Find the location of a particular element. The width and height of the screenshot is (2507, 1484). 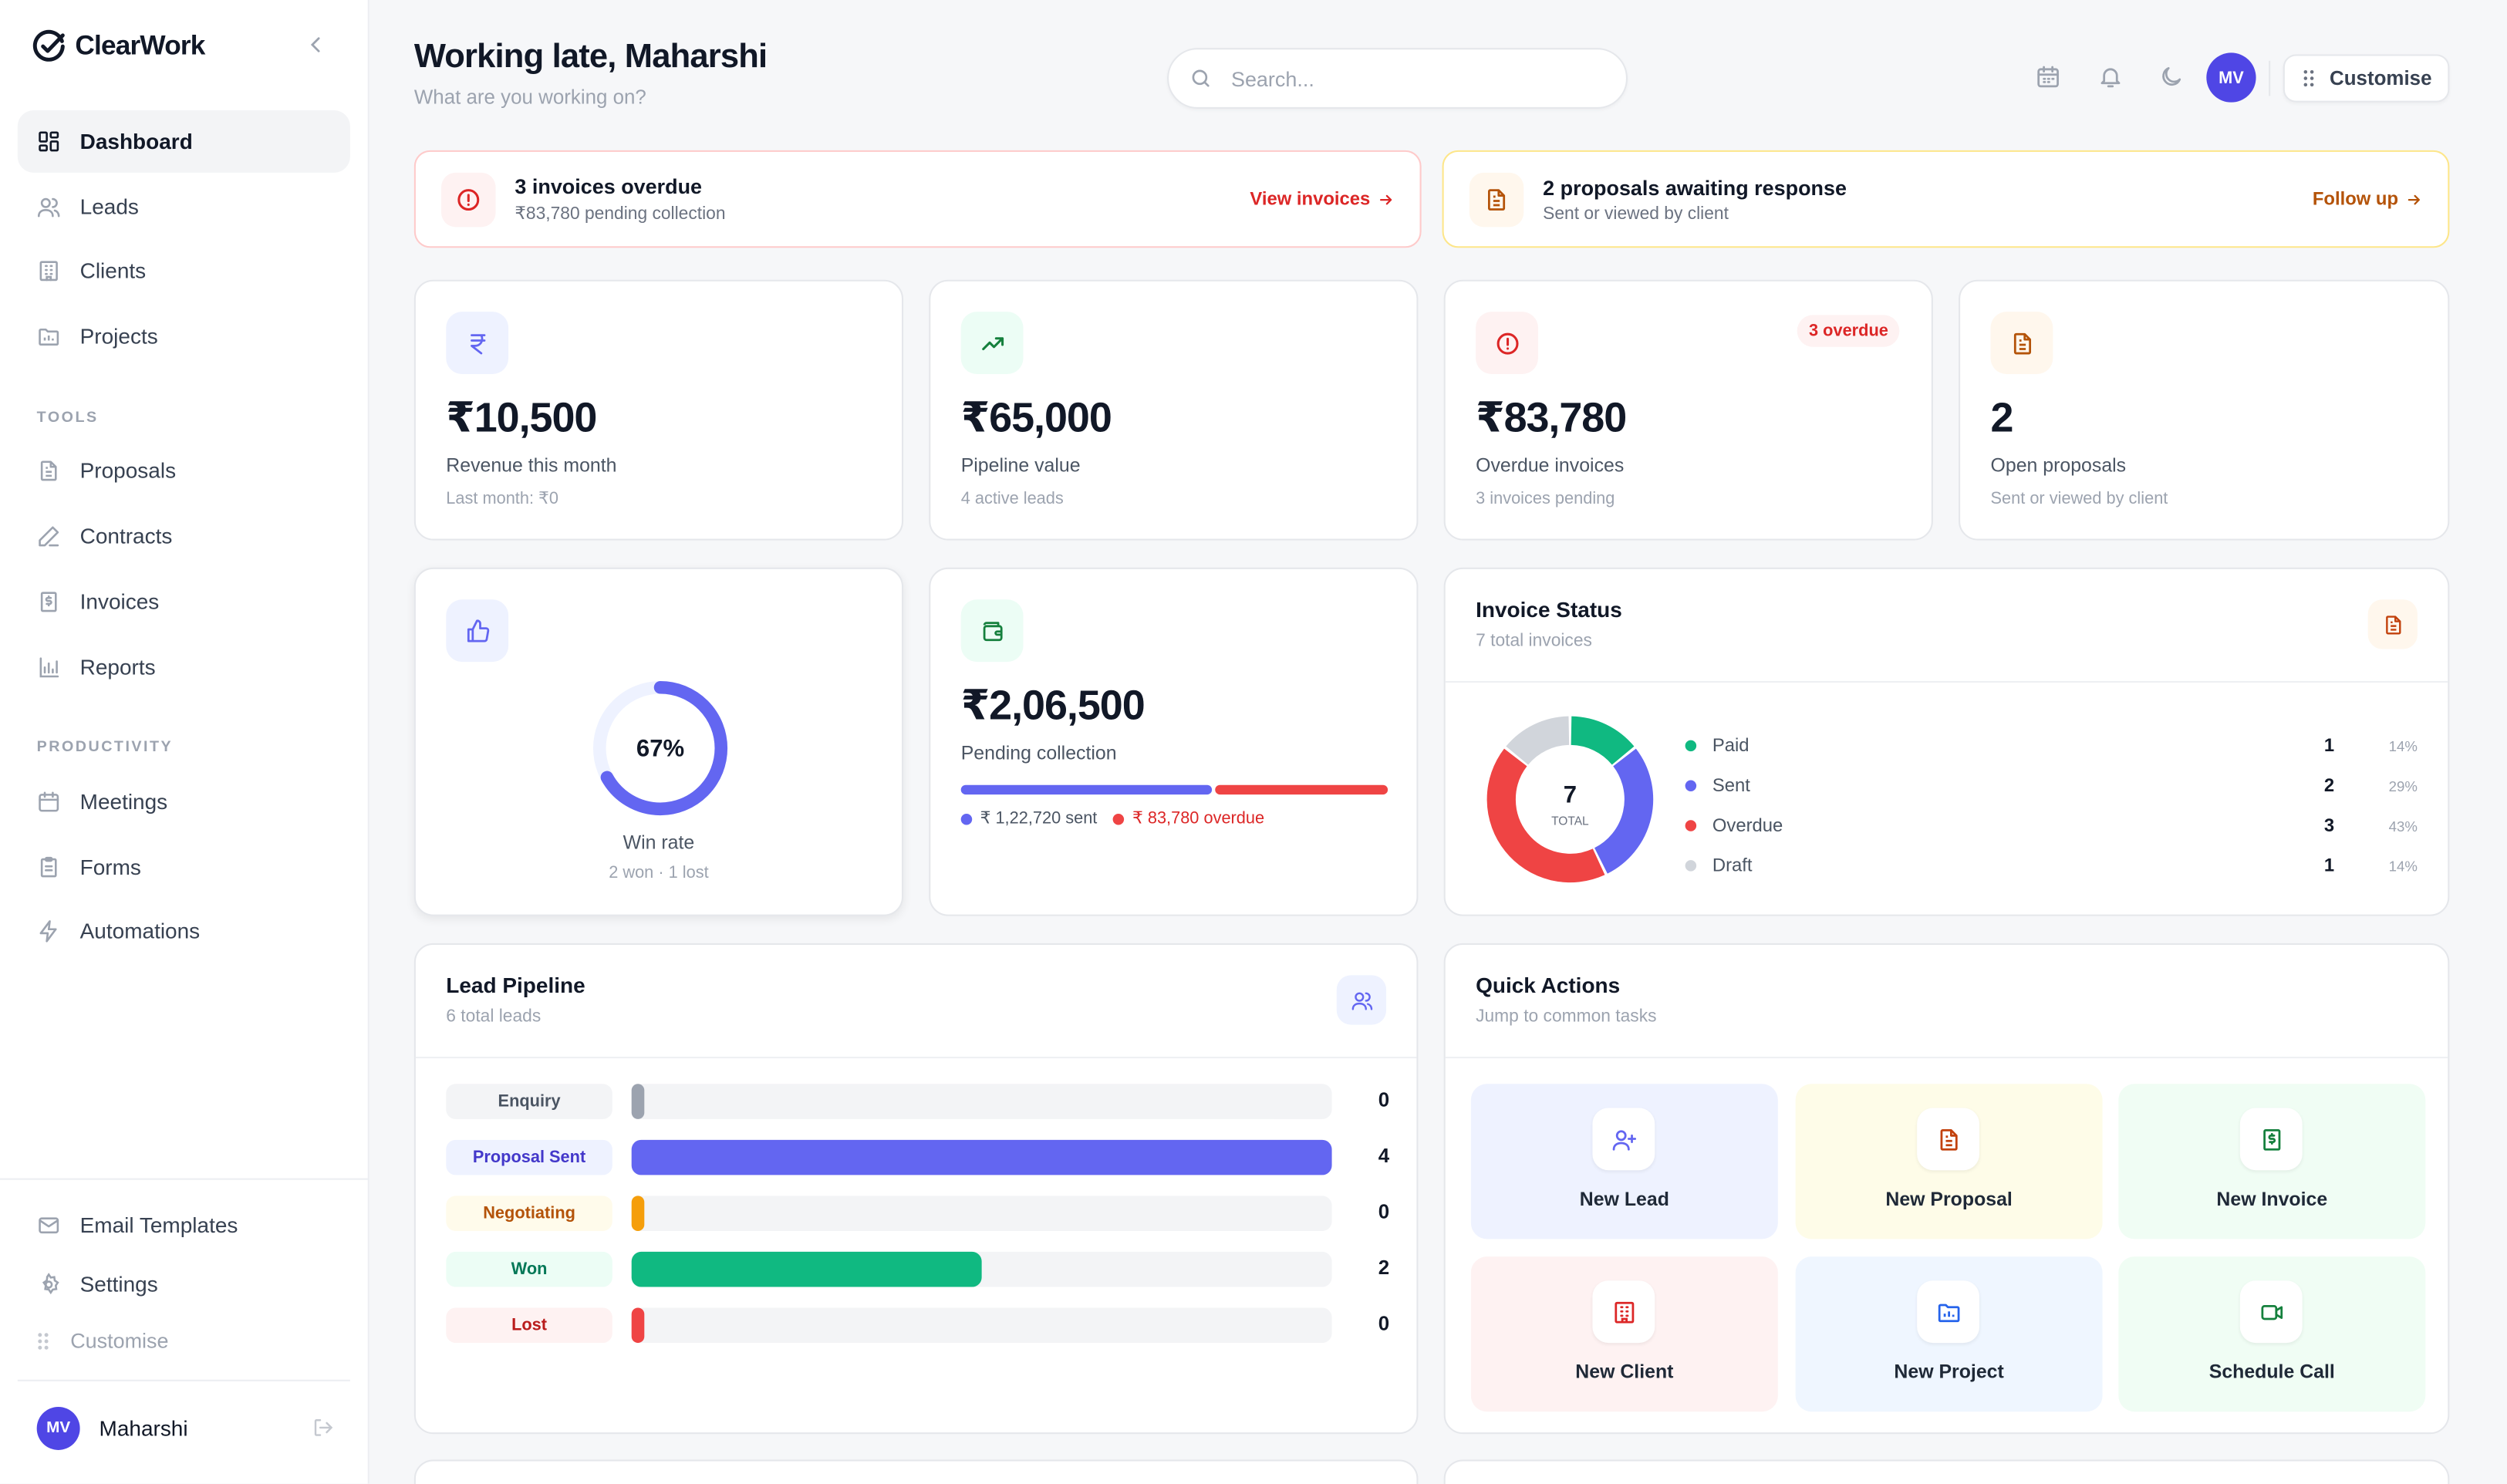

lead-pipeline-icon-button is located at coordinates (1361, 1000).